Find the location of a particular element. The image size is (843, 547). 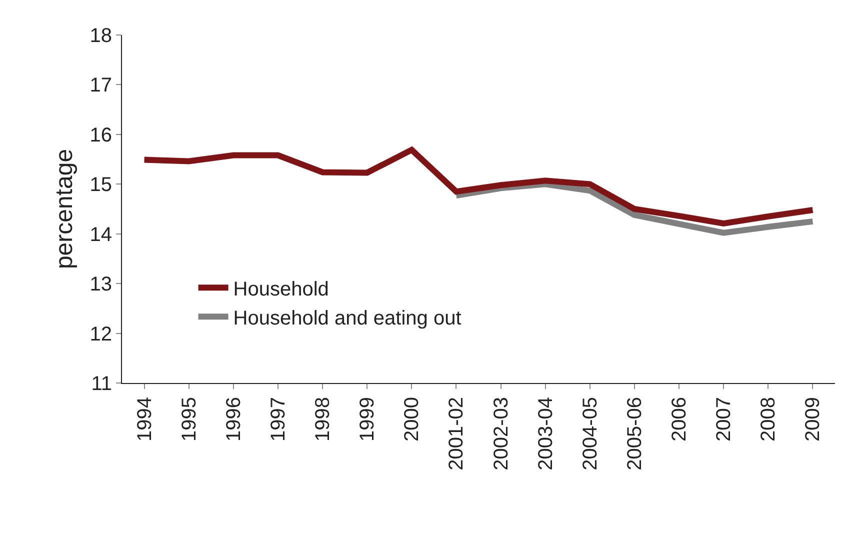

x-tick-label: 2007 is located at coordinates (724, 419).